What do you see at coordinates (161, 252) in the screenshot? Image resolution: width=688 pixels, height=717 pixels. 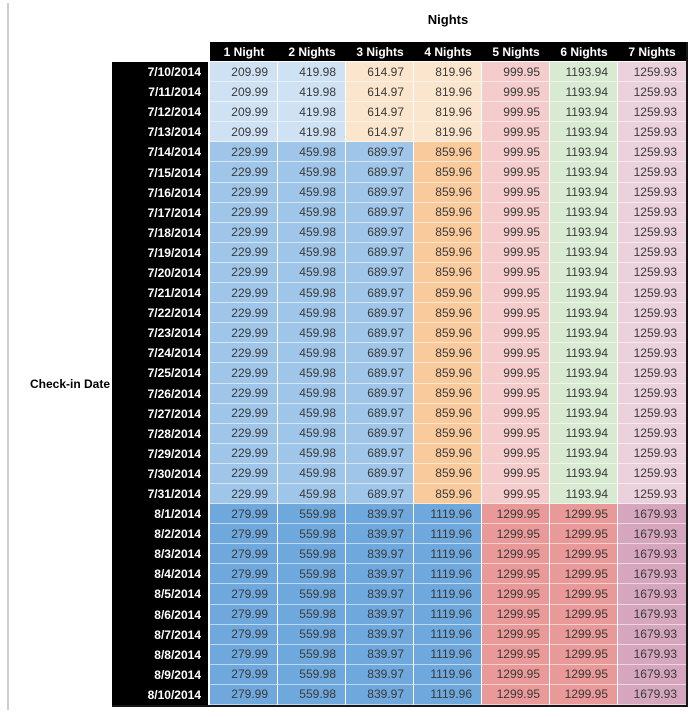 I see `date-row-header: 7/19/2014` at bounding box center [161, 252].